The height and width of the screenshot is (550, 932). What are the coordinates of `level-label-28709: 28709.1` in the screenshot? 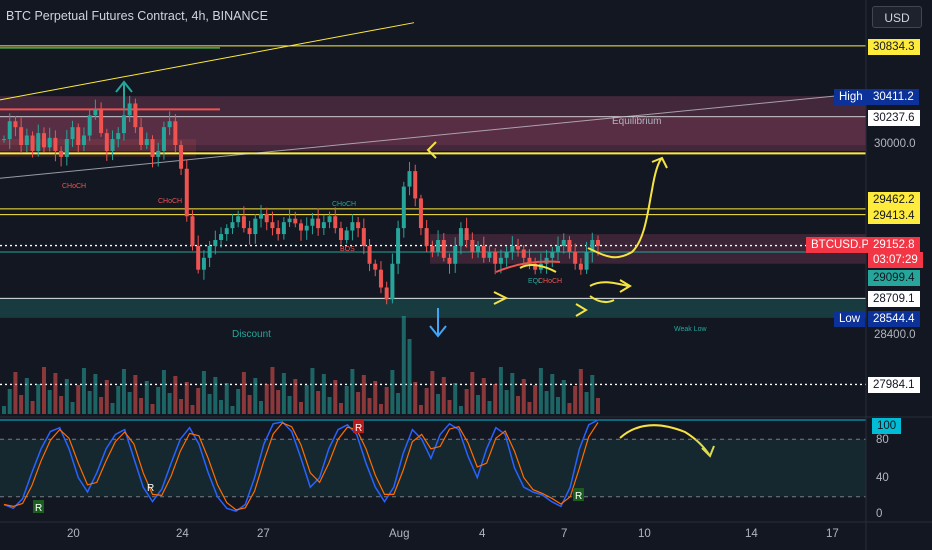 It's located at (894, 299).